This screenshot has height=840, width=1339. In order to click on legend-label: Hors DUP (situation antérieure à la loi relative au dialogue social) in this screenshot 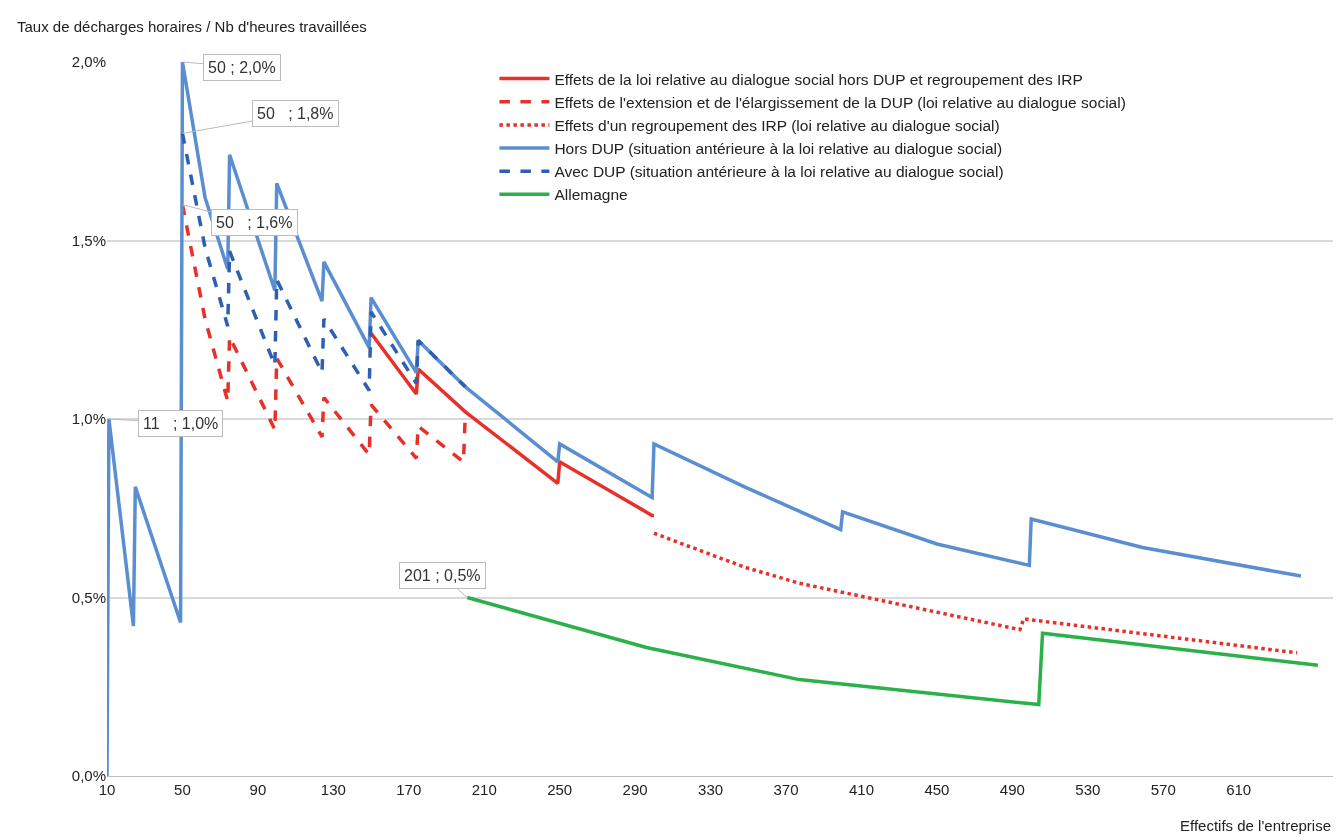, I will do `click(778, 149)`.